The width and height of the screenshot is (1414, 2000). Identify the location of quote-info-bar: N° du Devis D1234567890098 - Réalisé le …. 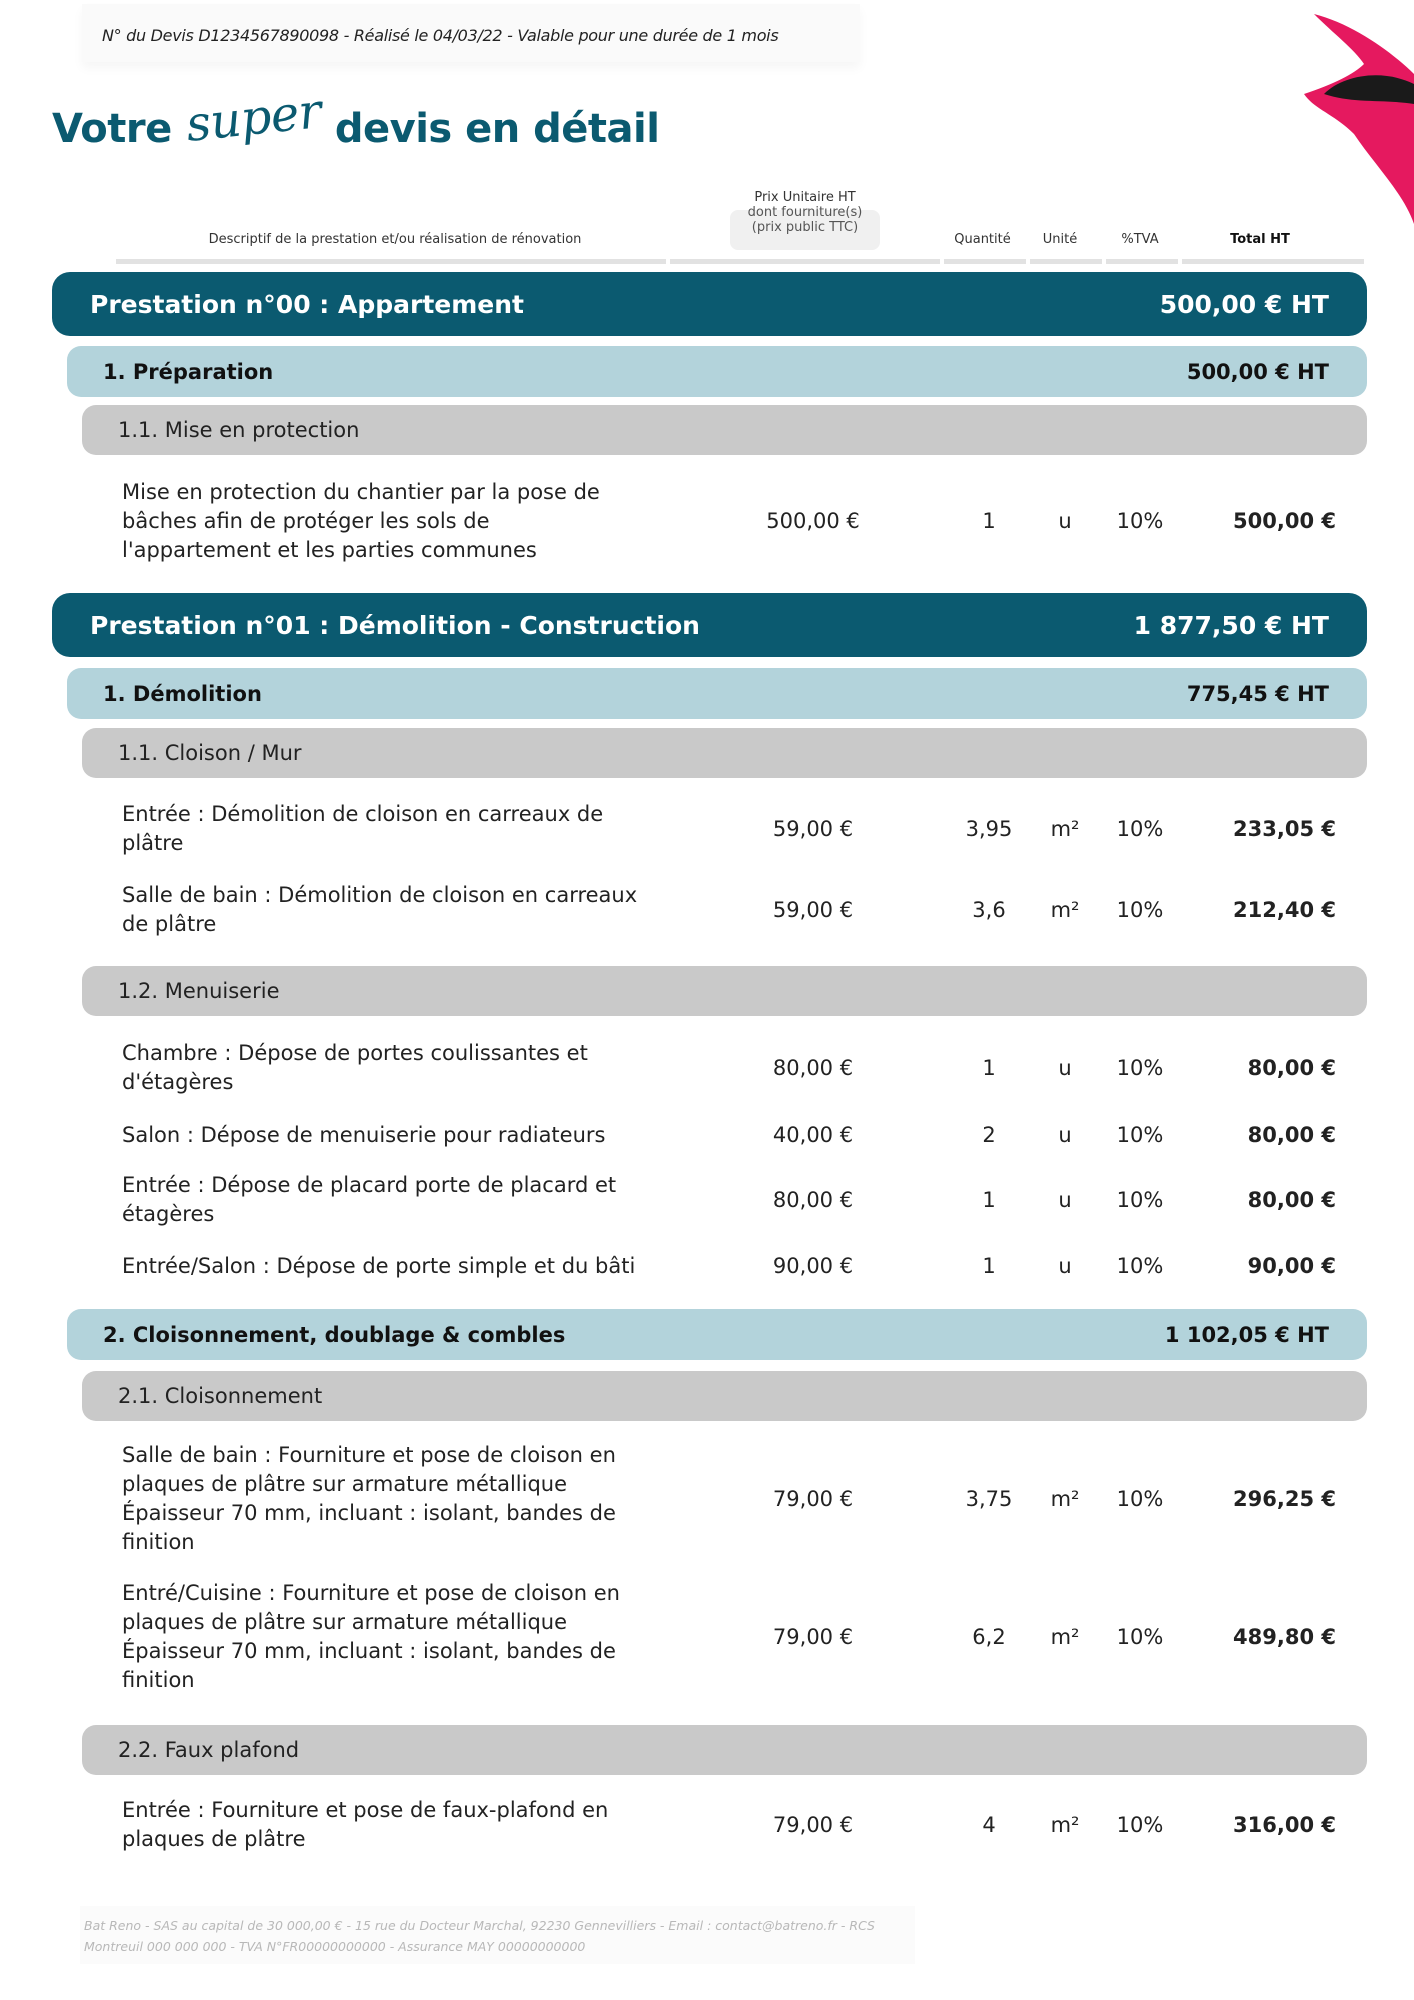
(471, 33).